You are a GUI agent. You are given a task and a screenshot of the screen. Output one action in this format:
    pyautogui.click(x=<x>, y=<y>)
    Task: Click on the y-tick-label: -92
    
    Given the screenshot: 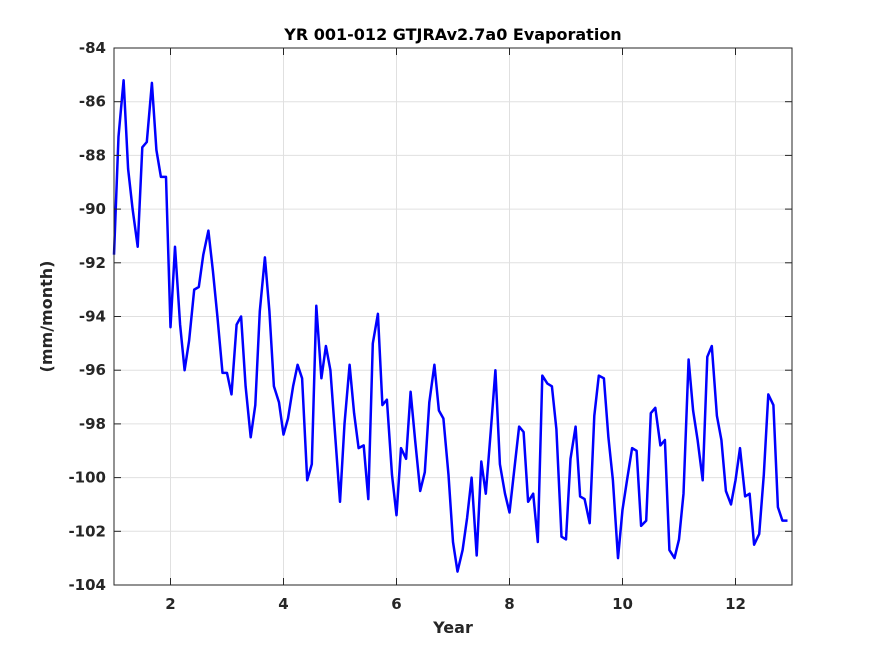 What is the action you would take?
    pyautogui.click(x=92, y=263)
    